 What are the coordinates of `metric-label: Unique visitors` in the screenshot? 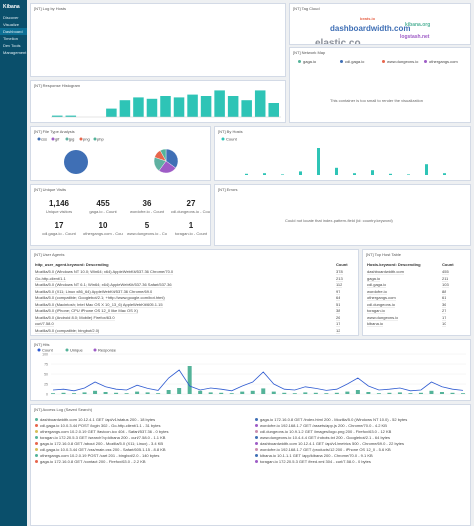 It's located at (59, 211).